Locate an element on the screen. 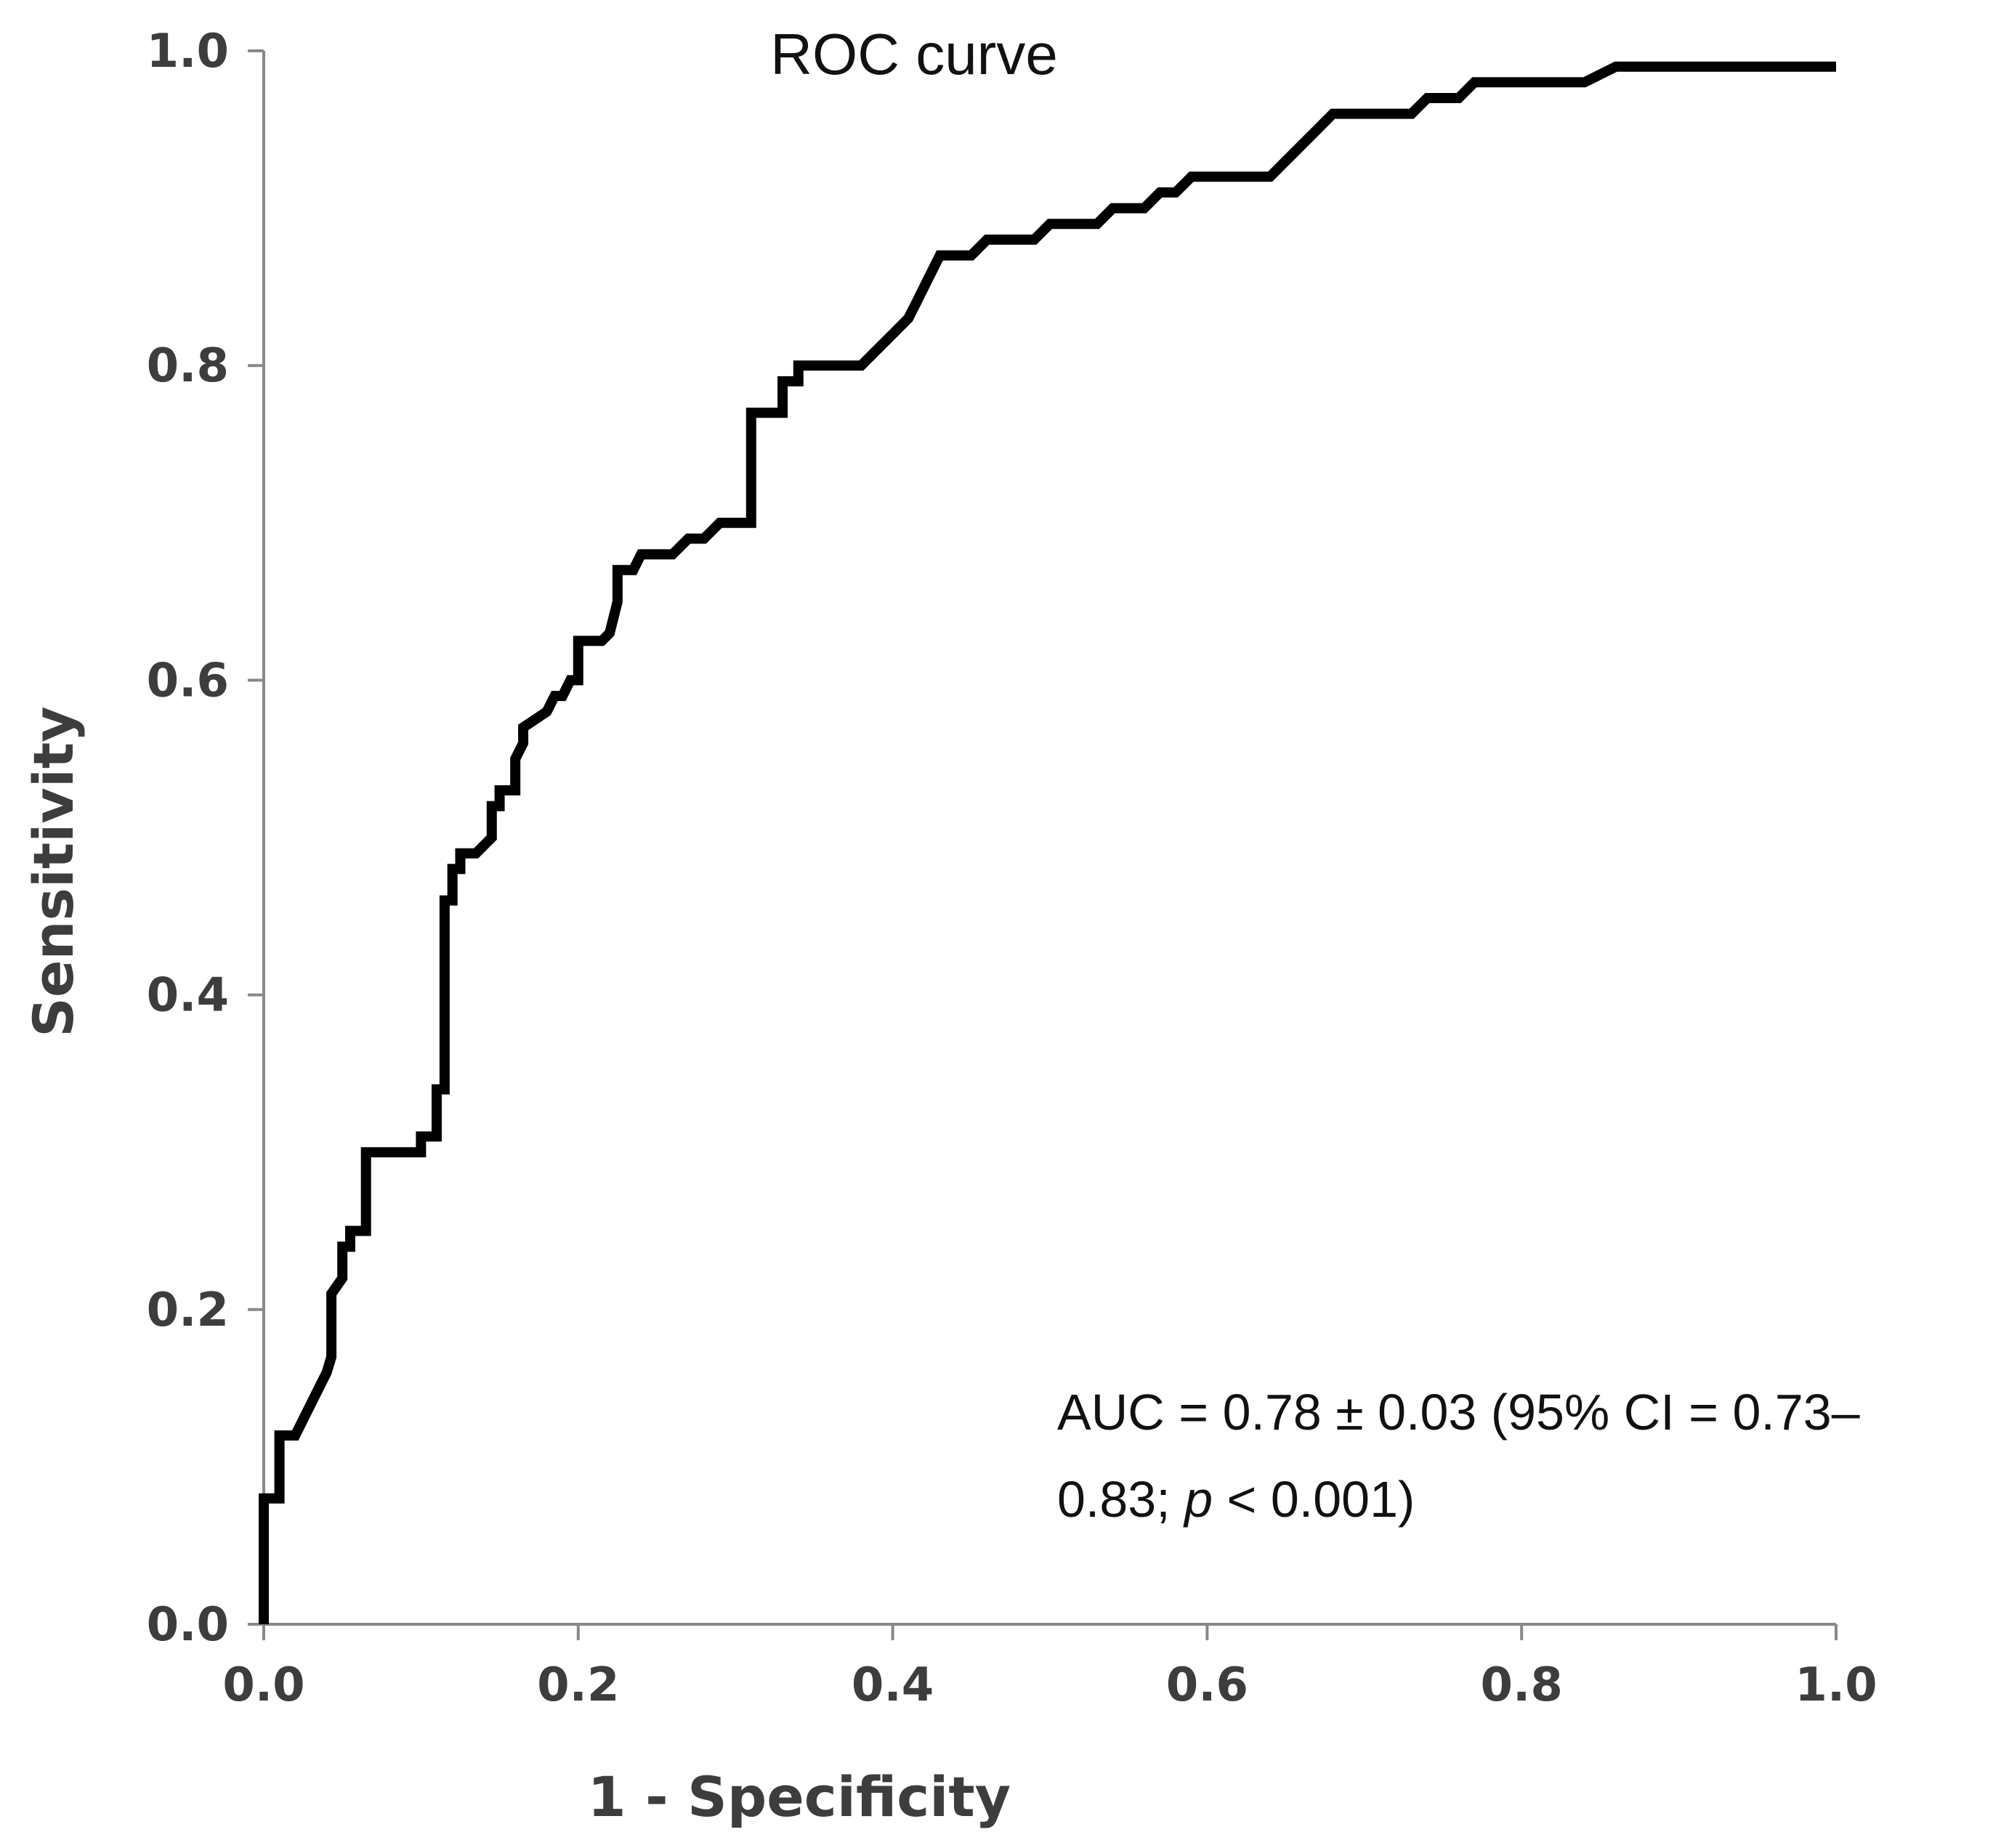  x-tick-label: 0.8 is located at coordinates (1522, 1685).